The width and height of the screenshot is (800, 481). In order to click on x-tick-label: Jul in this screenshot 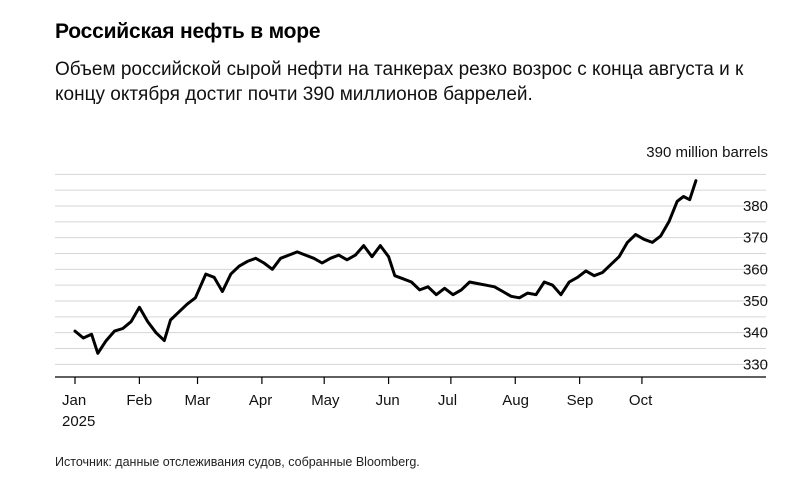, I will do `click(447, 400)`.